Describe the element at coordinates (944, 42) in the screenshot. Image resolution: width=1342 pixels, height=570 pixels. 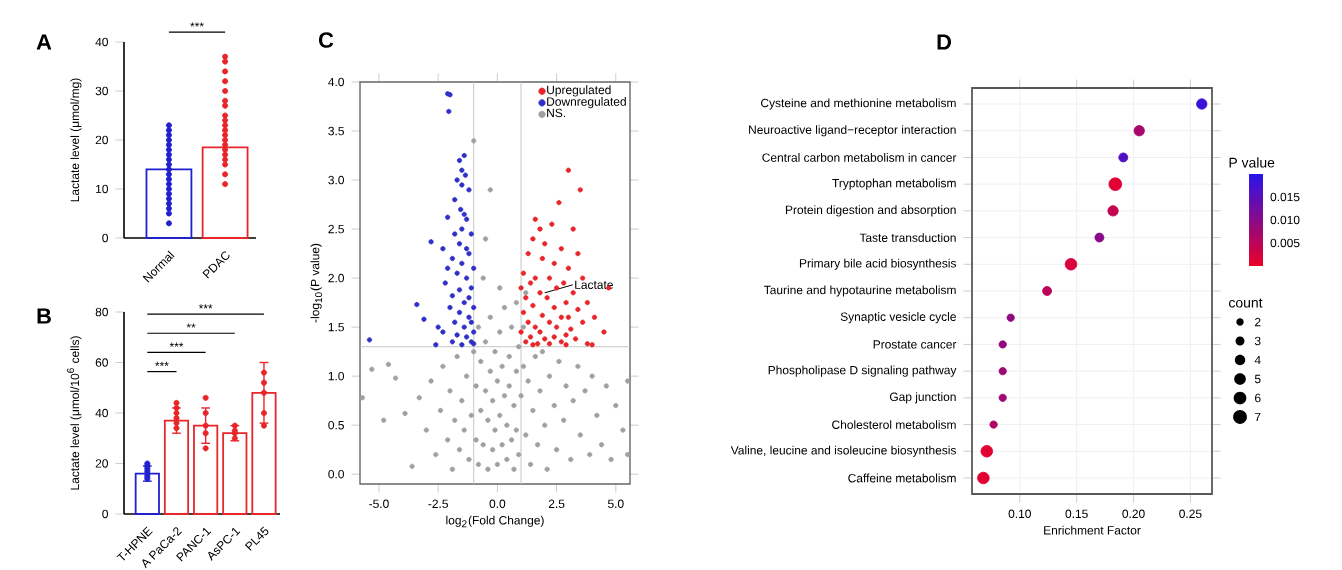
I see `chart-title: D` at that location.